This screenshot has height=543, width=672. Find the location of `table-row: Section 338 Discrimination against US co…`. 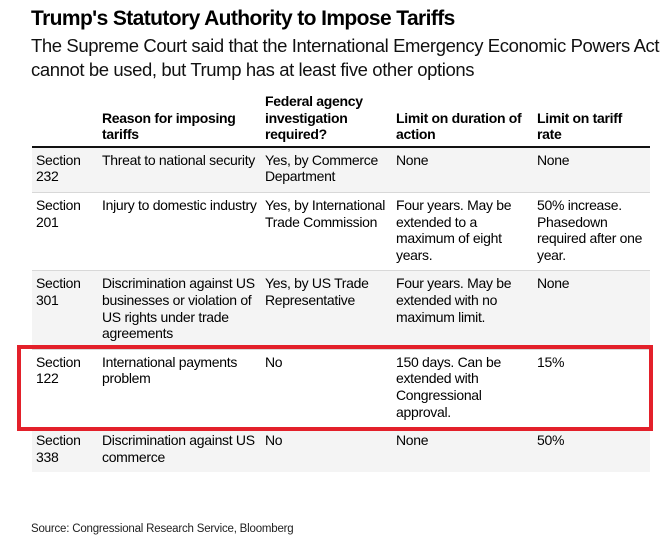

table-row: Section 338 Discrimination against US co… is located at coordinates (341, 450).